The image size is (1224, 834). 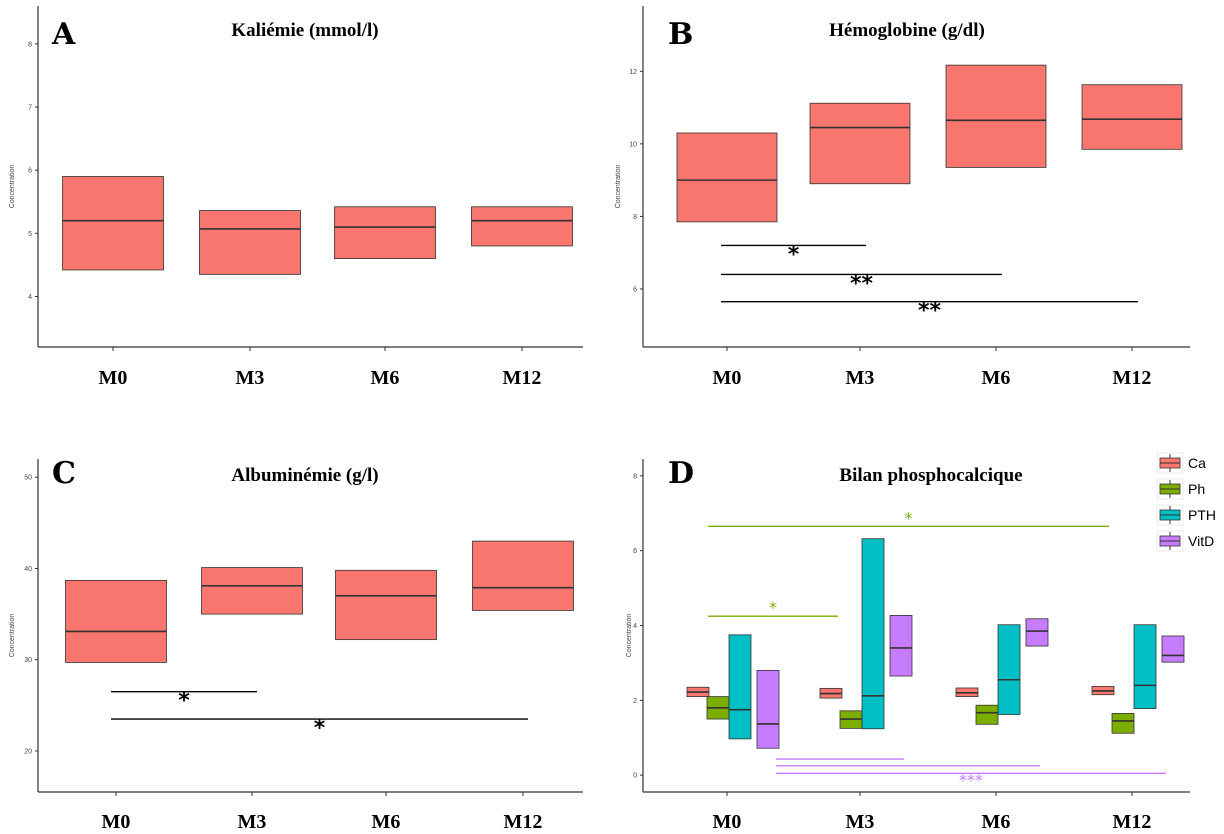 I want to click on y-tick-label: 5, so click(x=30, y=234).